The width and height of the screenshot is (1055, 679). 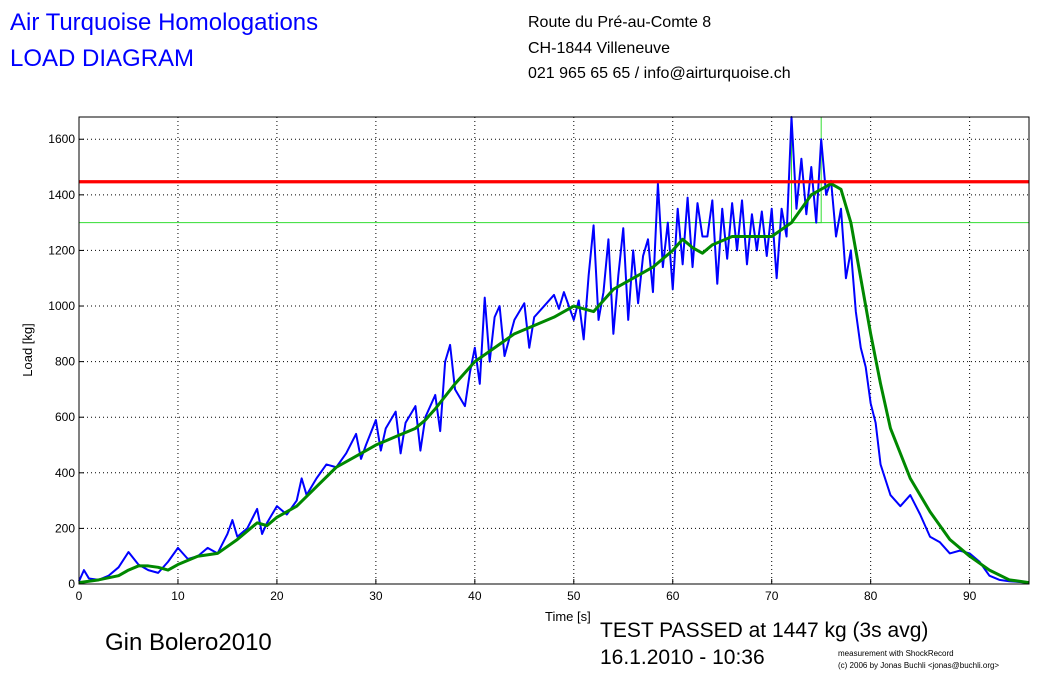 What do you see at coordinates (61, 139) in the screenshot?
I see `y-tick-label: 1600` at bounding box center [61, 139].